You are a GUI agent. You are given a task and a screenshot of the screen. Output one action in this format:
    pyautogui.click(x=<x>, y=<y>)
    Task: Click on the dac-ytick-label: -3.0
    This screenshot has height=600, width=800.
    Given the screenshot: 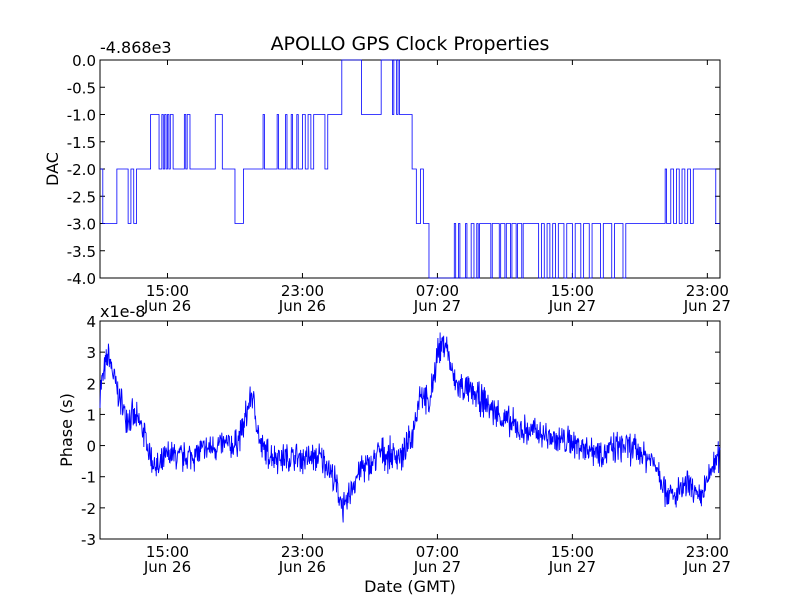 What is the action you would take?
    pyautogui.click(x=81, y=225)
    